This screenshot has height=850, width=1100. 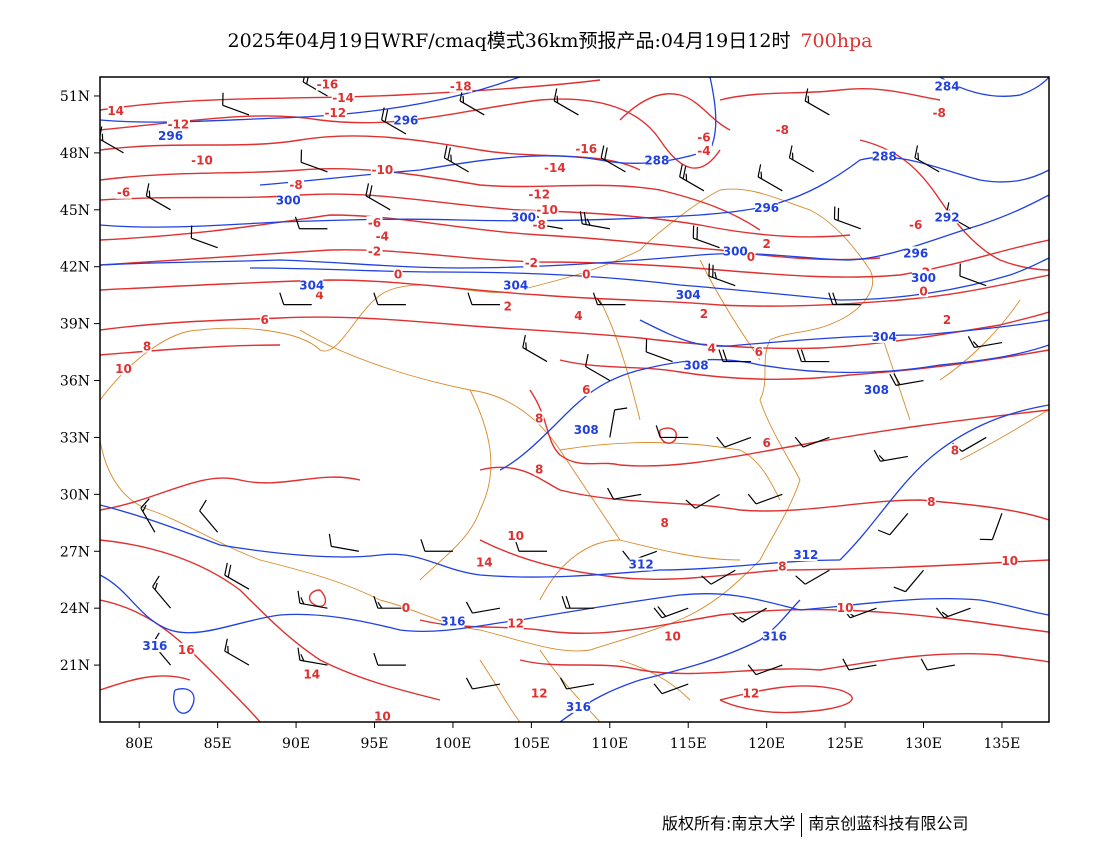 What do you see at coordinates (531, 744) in the screenshot?
I see `lon-tick-label: 105E` at bounding box center [531, 744].